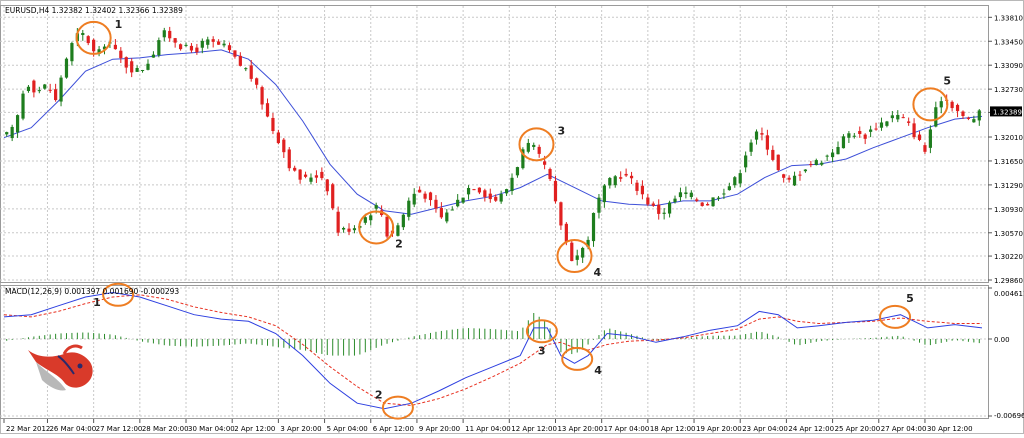 This screenshot has height=438, width=1024. I want to click on x-tick-label: 28 Mar 20:00, so click(165, 429).